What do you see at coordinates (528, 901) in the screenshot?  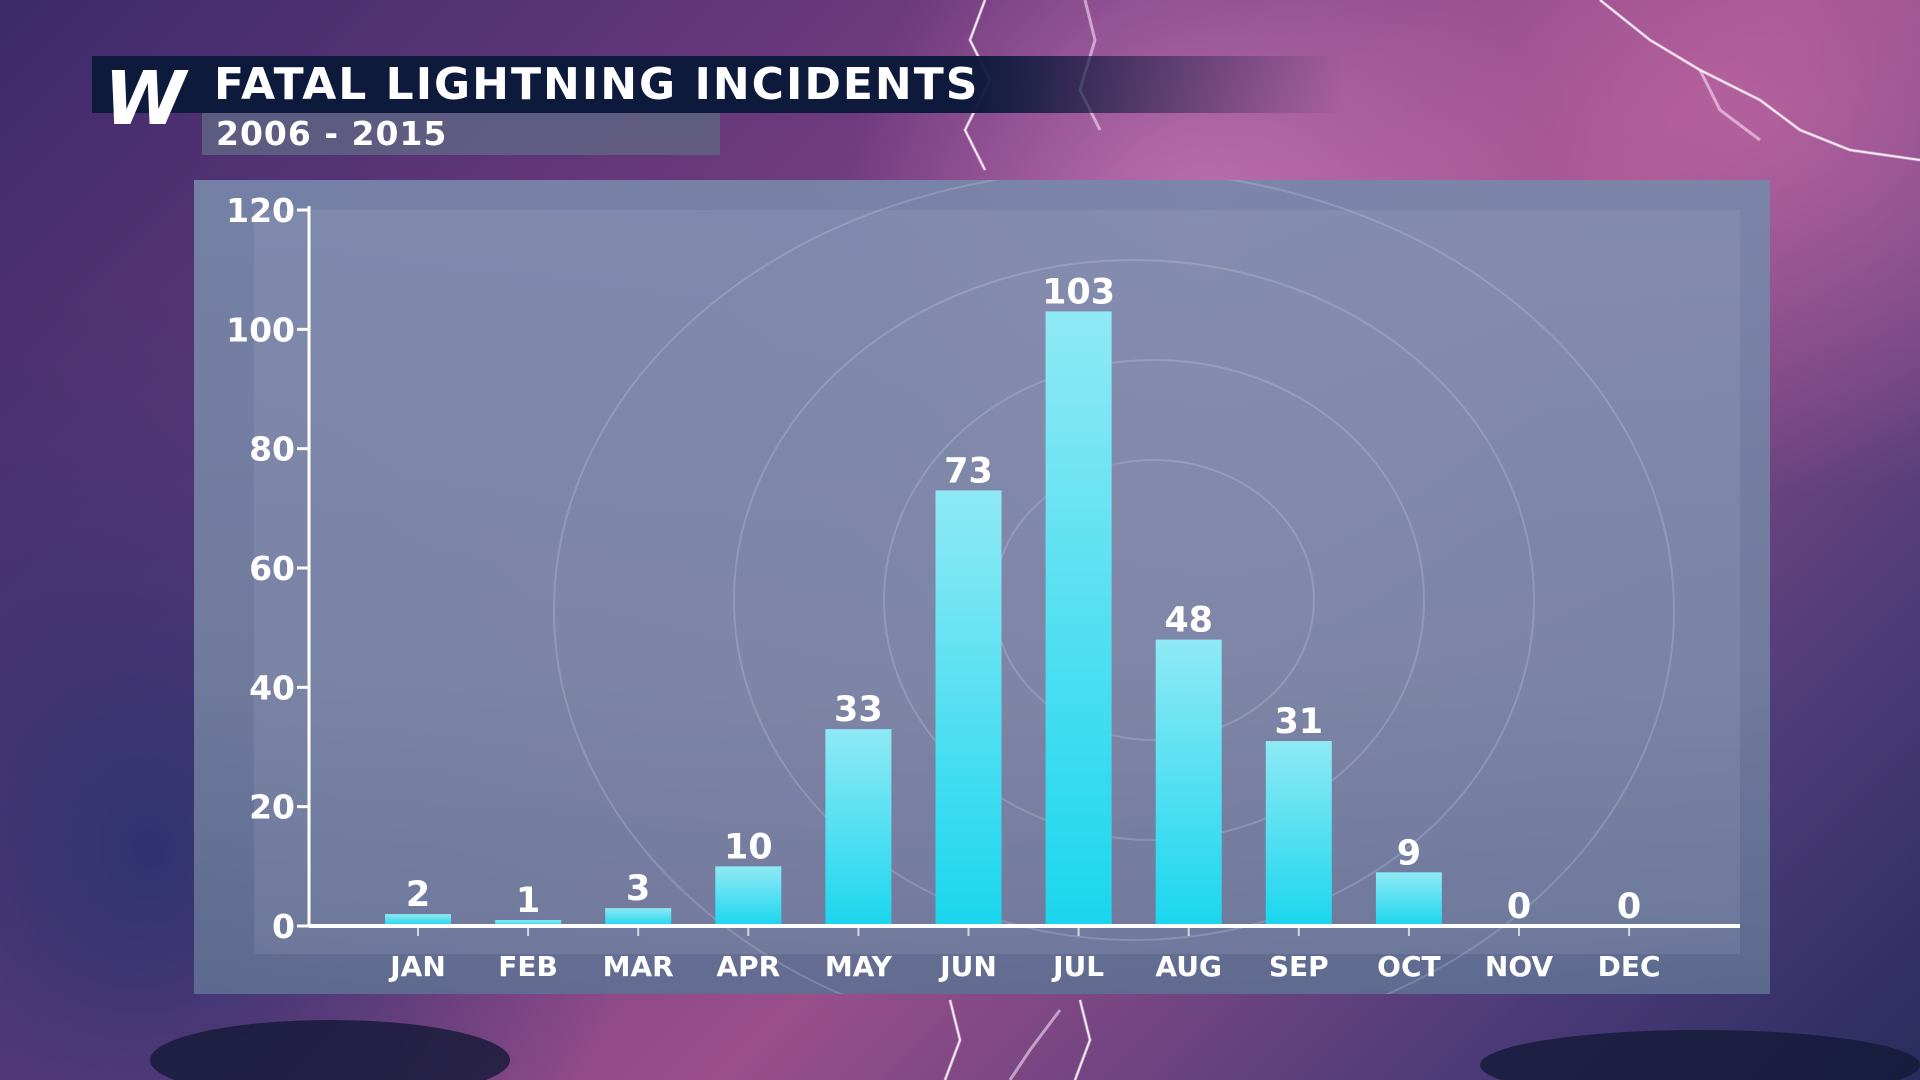 I see `bar-value-label: 1` at bounding box center [528, 901].